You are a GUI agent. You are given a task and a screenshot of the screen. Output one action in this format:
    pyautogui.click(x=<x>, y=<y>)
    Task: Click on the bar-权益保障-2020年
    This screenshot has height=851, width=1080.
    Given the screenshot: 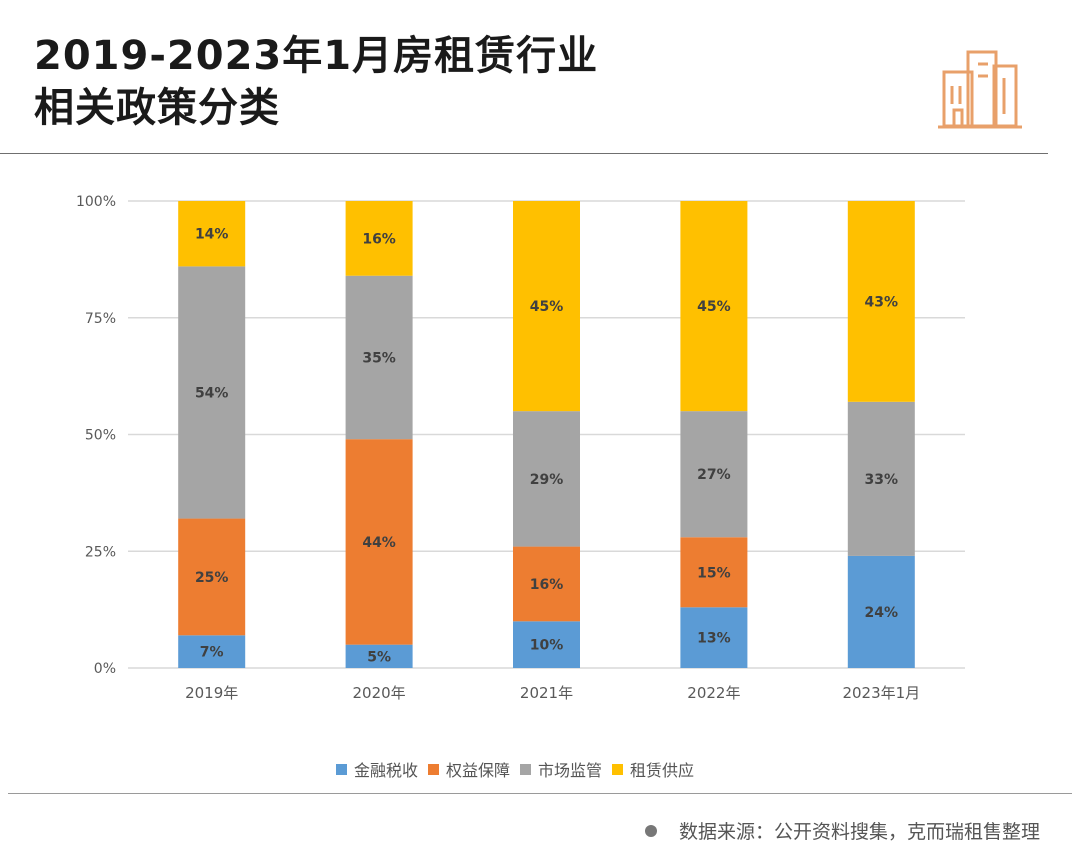 What is the action you would take?
    pyautogui.click(x=379, y=542)
    